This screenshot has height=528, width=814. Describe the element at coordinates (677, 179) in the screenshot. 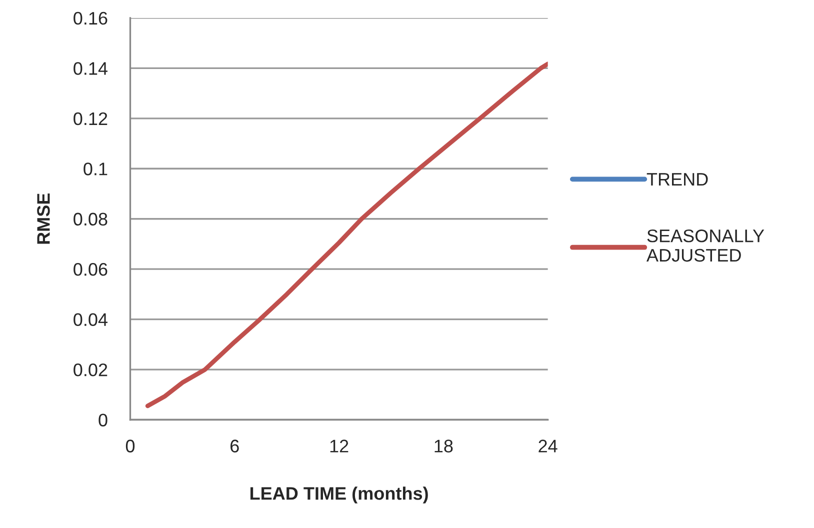

I see `legend-label: TREND` at that location.